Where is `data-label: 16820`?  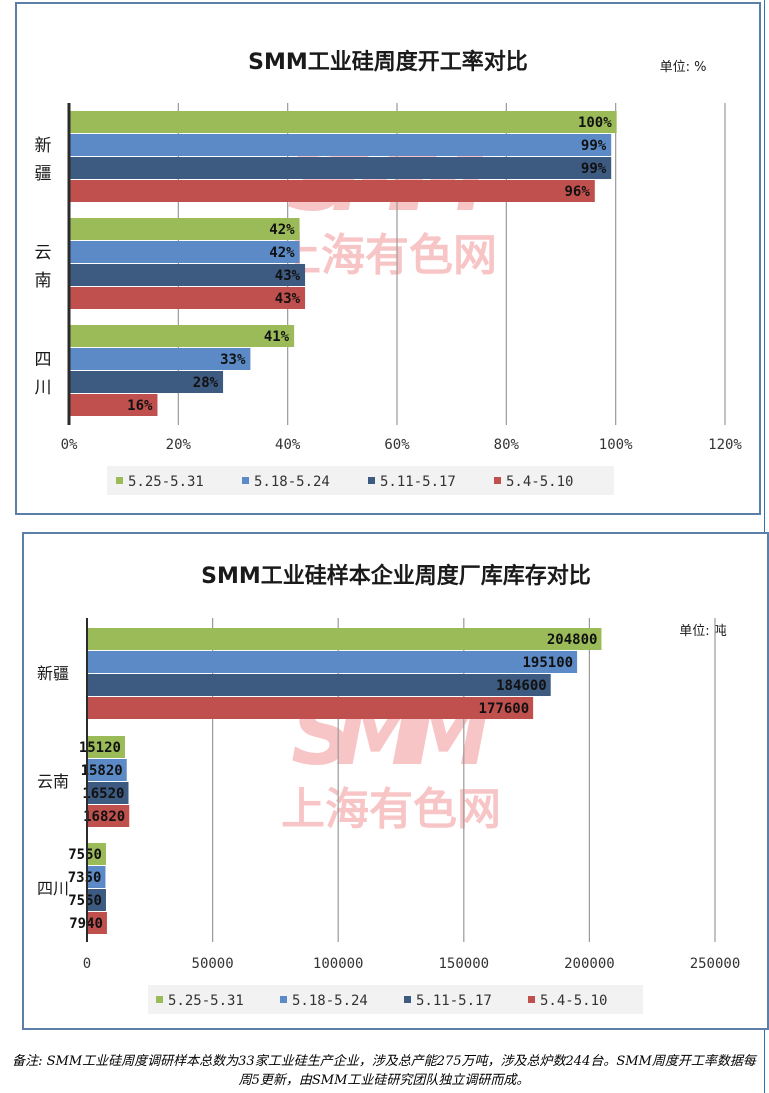
data-label: 16820 is located at coordinates (104, 817).